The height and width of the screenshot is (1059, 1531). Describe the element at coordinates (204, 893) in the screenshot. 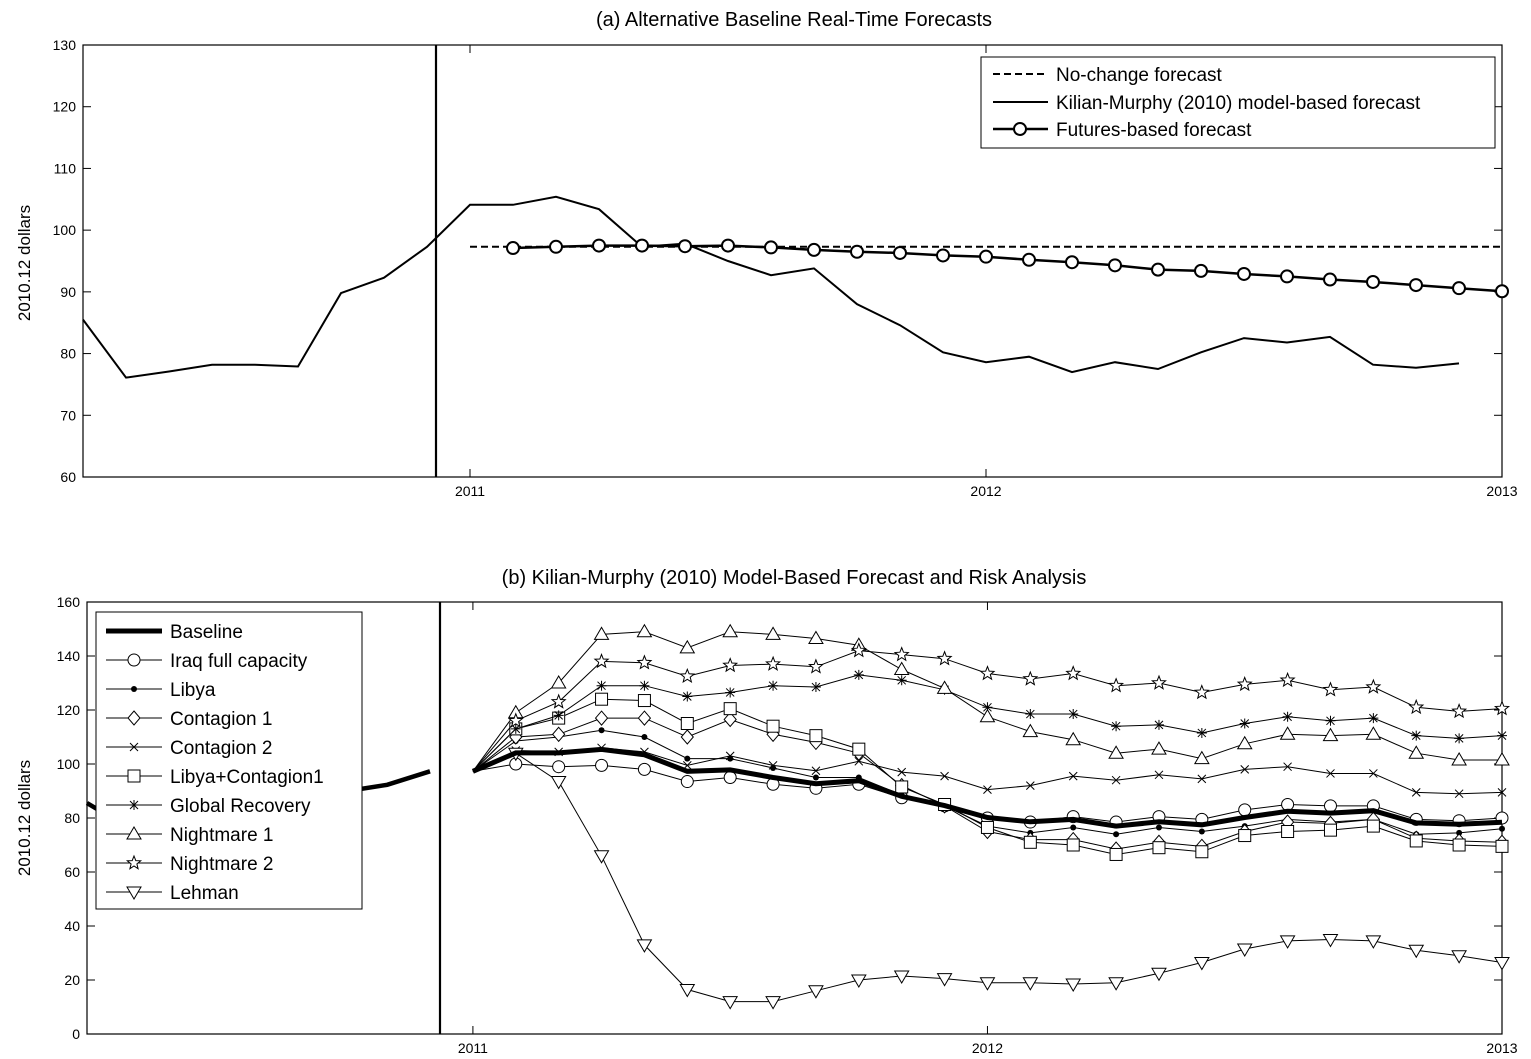

I see `legend-lehman-label: Lehman` at that location.